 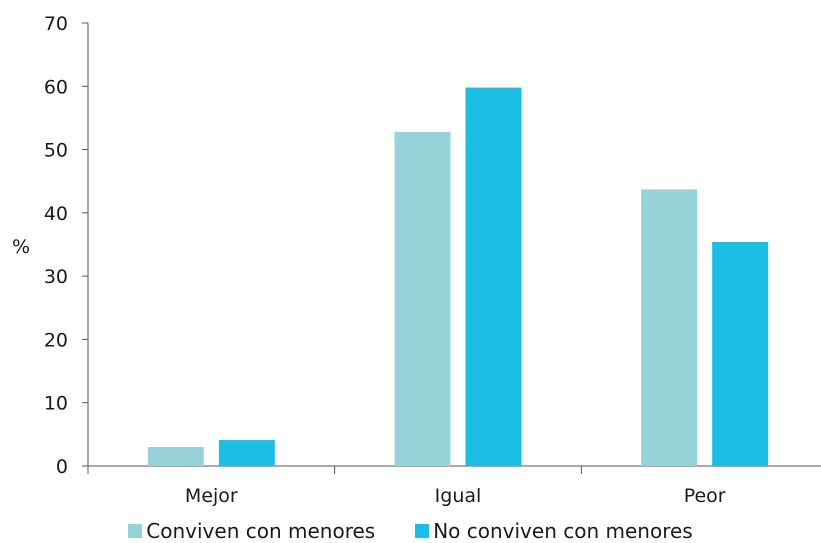 I want to click on x-axis: Mejor Igual Peor, so click(x=454, y=486).